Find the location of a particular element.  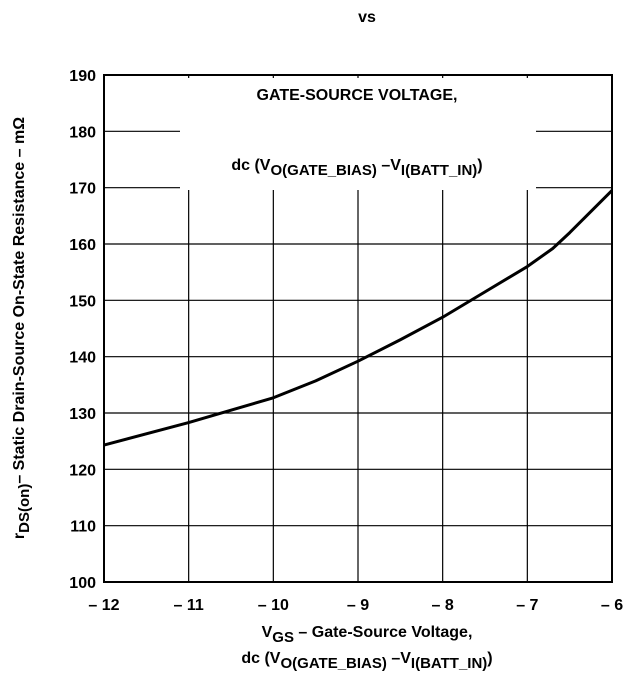

x-tick-label: – 12 is located at coordinates (103, 605).